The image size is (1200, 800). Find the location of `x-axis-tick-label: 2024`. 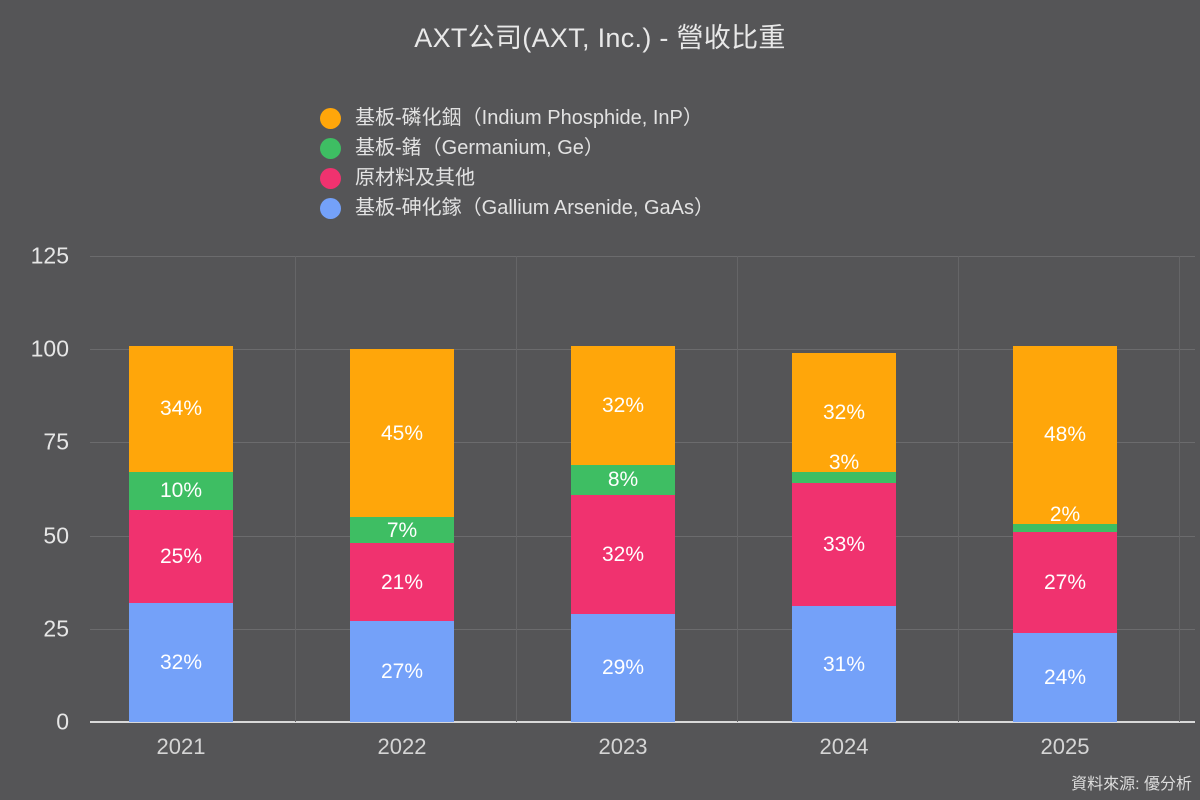

x-axis-tick-label: 2024 is located at coordinates (844, 746).